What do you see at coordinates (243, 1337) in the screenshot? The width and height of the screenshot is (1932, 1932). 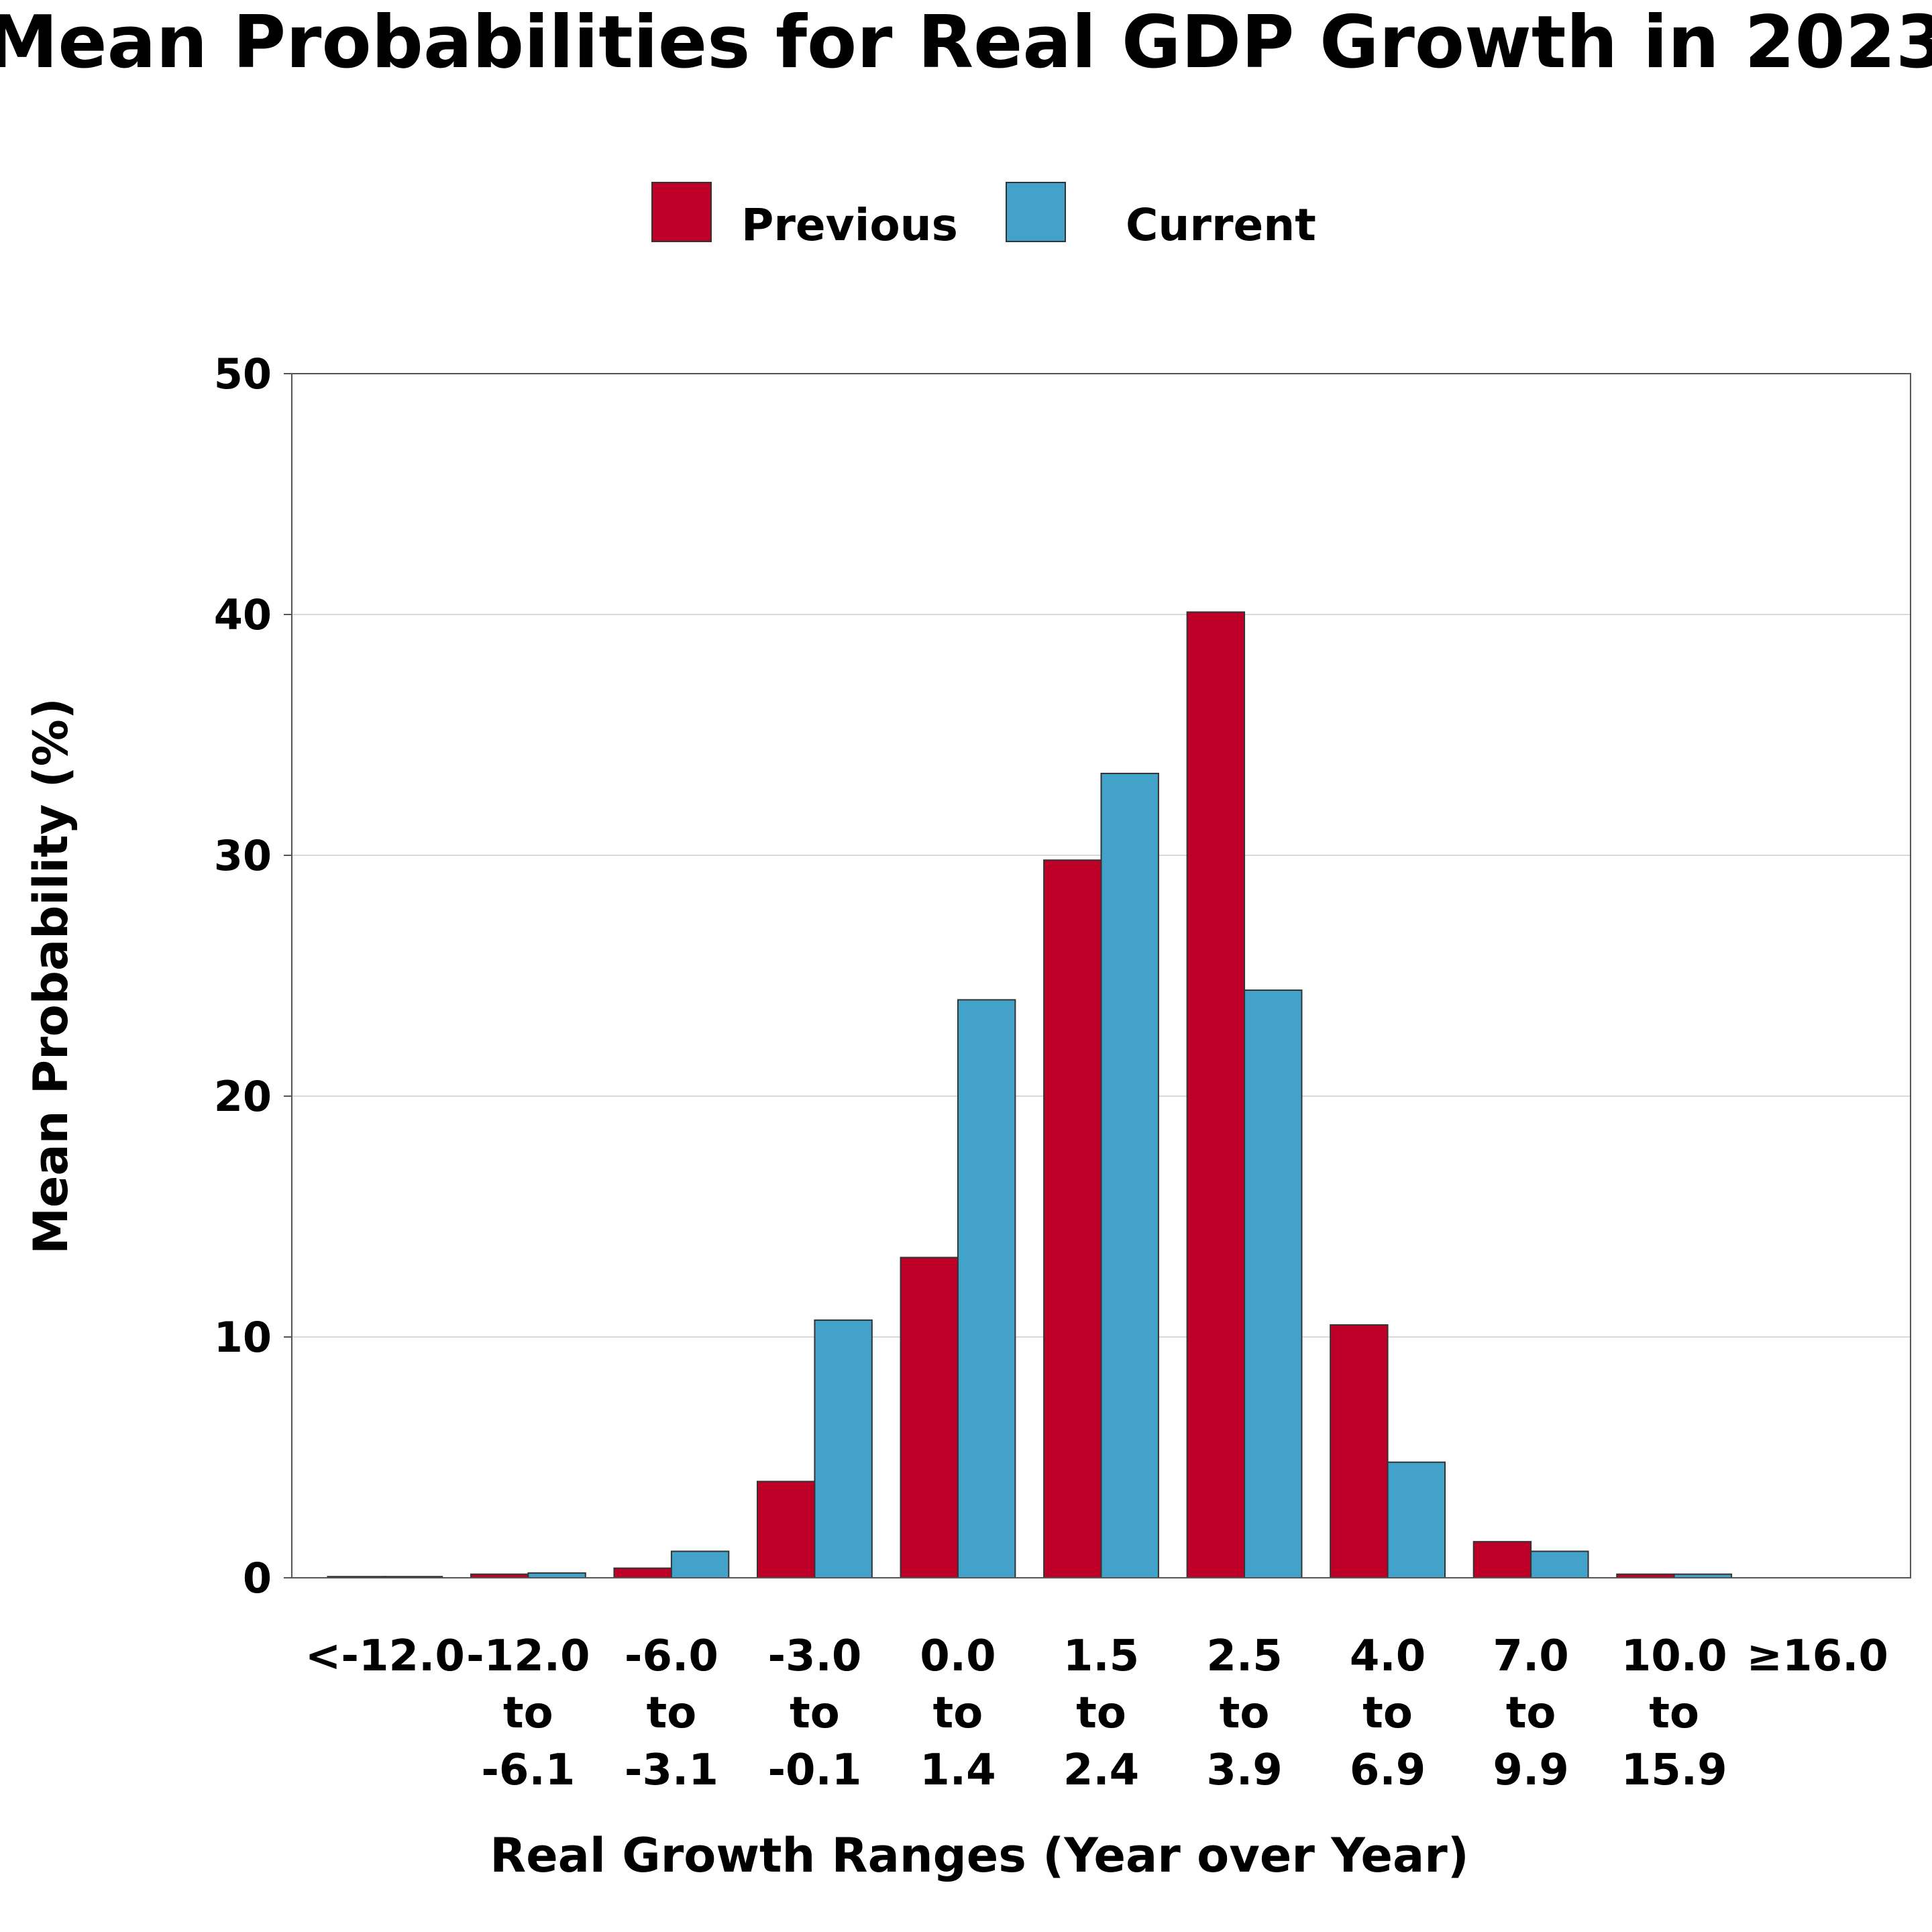 I see `y-tick-label: 10` at bounding box center [243, 1337].